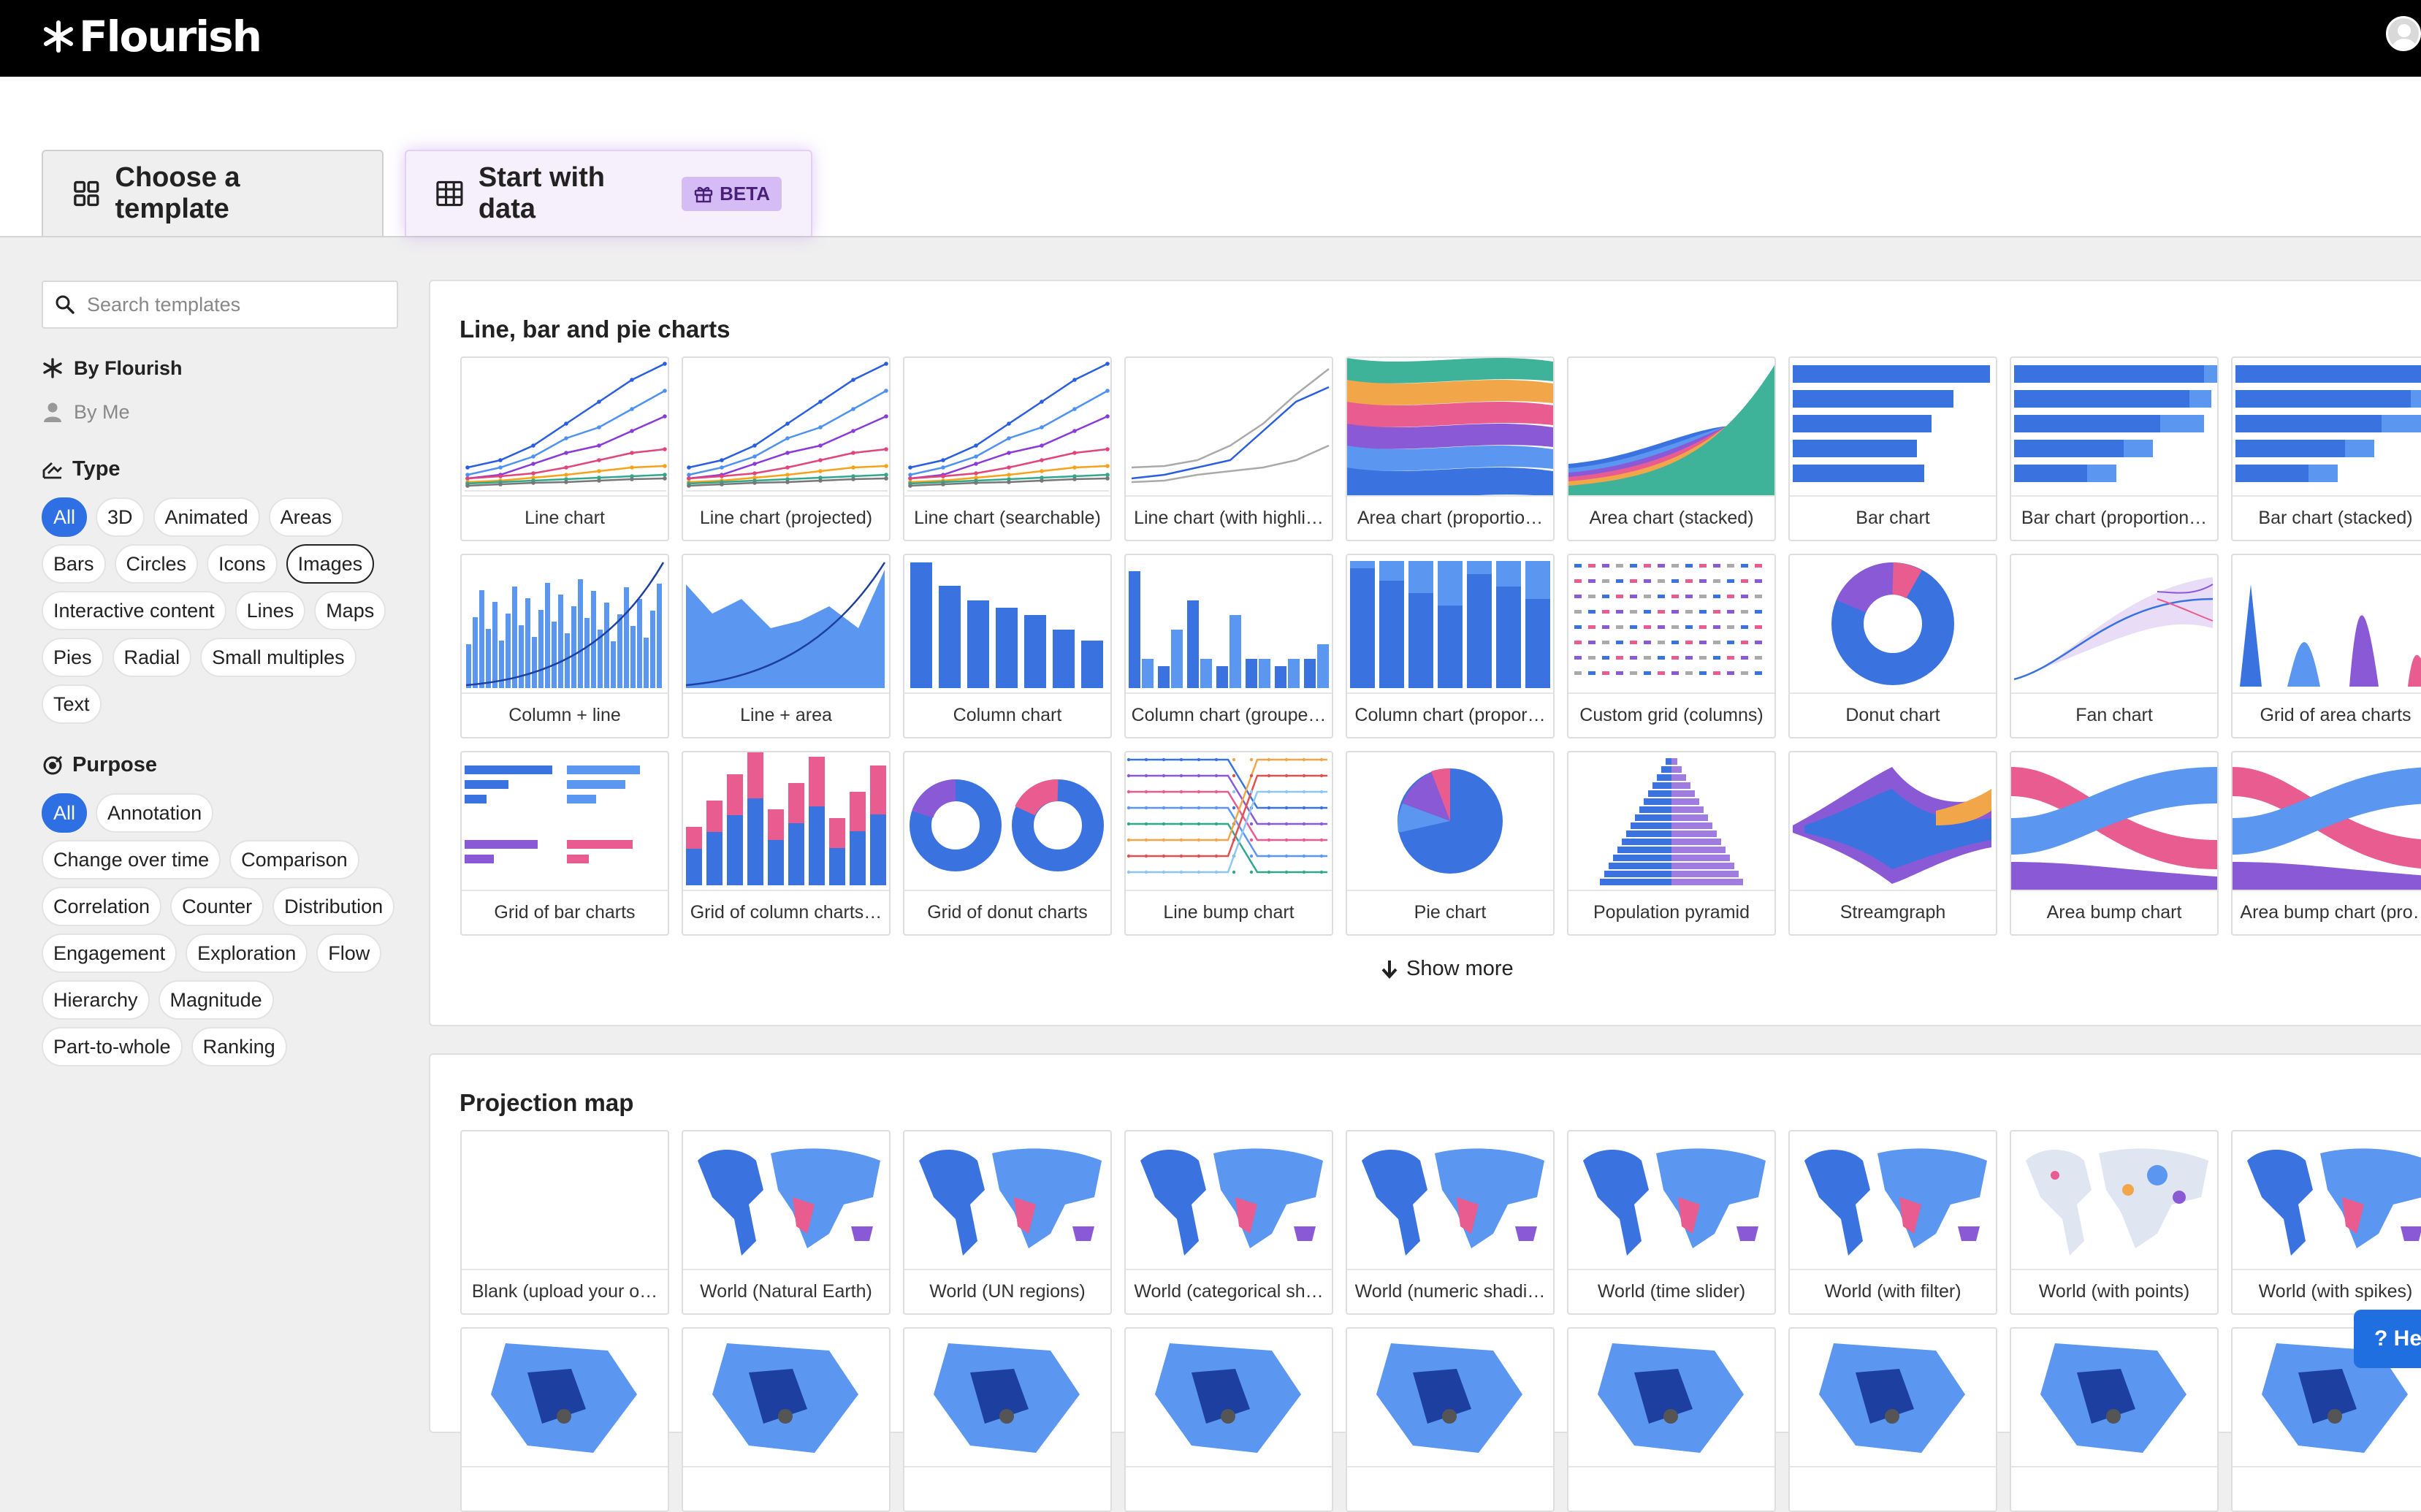 This screenshot has height=1512, width=2421. I want to click on template-card: Line + area, so click(786, 646).